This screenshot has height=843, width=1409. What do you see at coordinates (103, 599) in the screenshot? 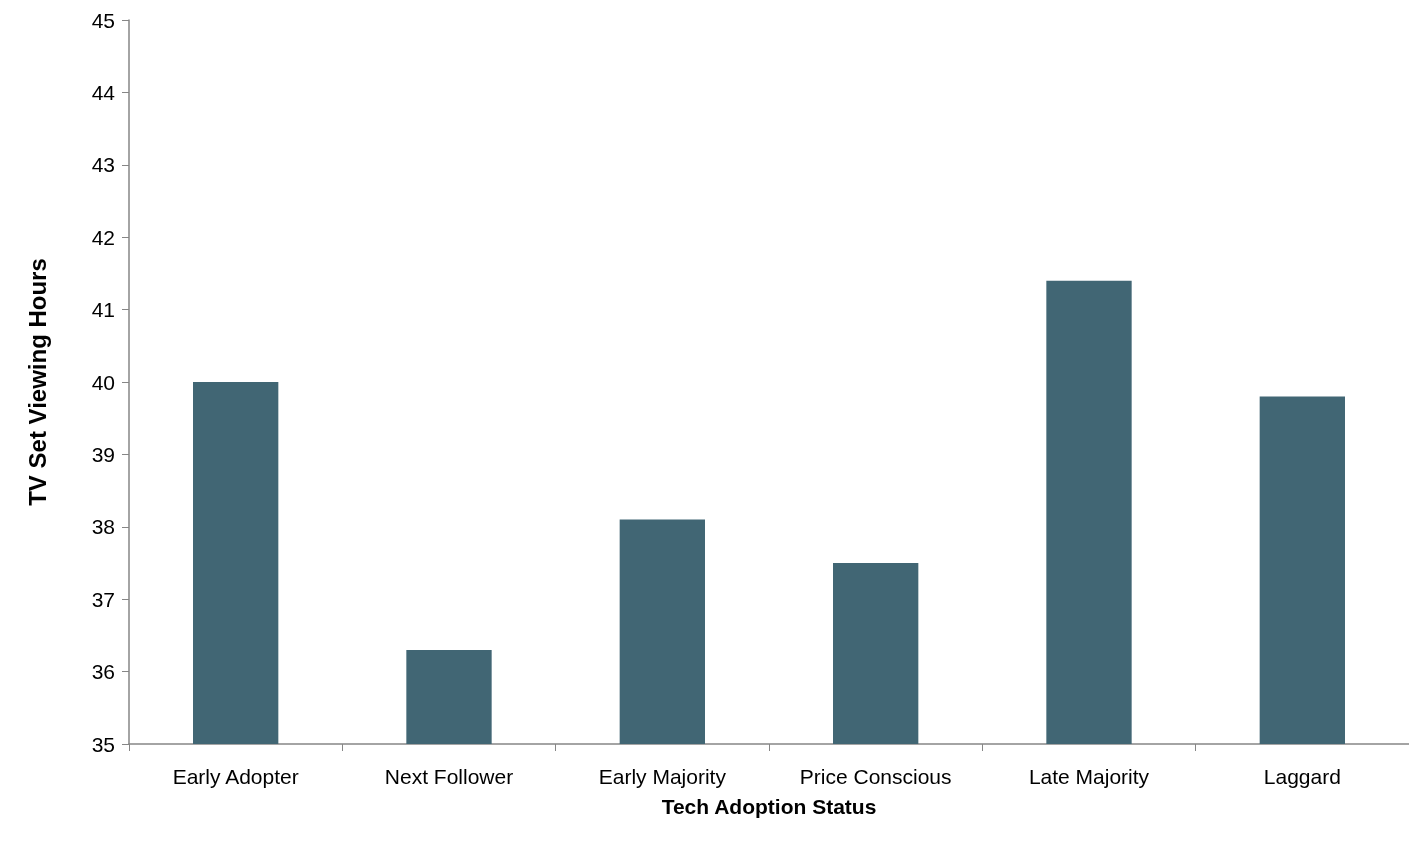
I see `y-tick-label: 37` at bounding box center [103, 599].